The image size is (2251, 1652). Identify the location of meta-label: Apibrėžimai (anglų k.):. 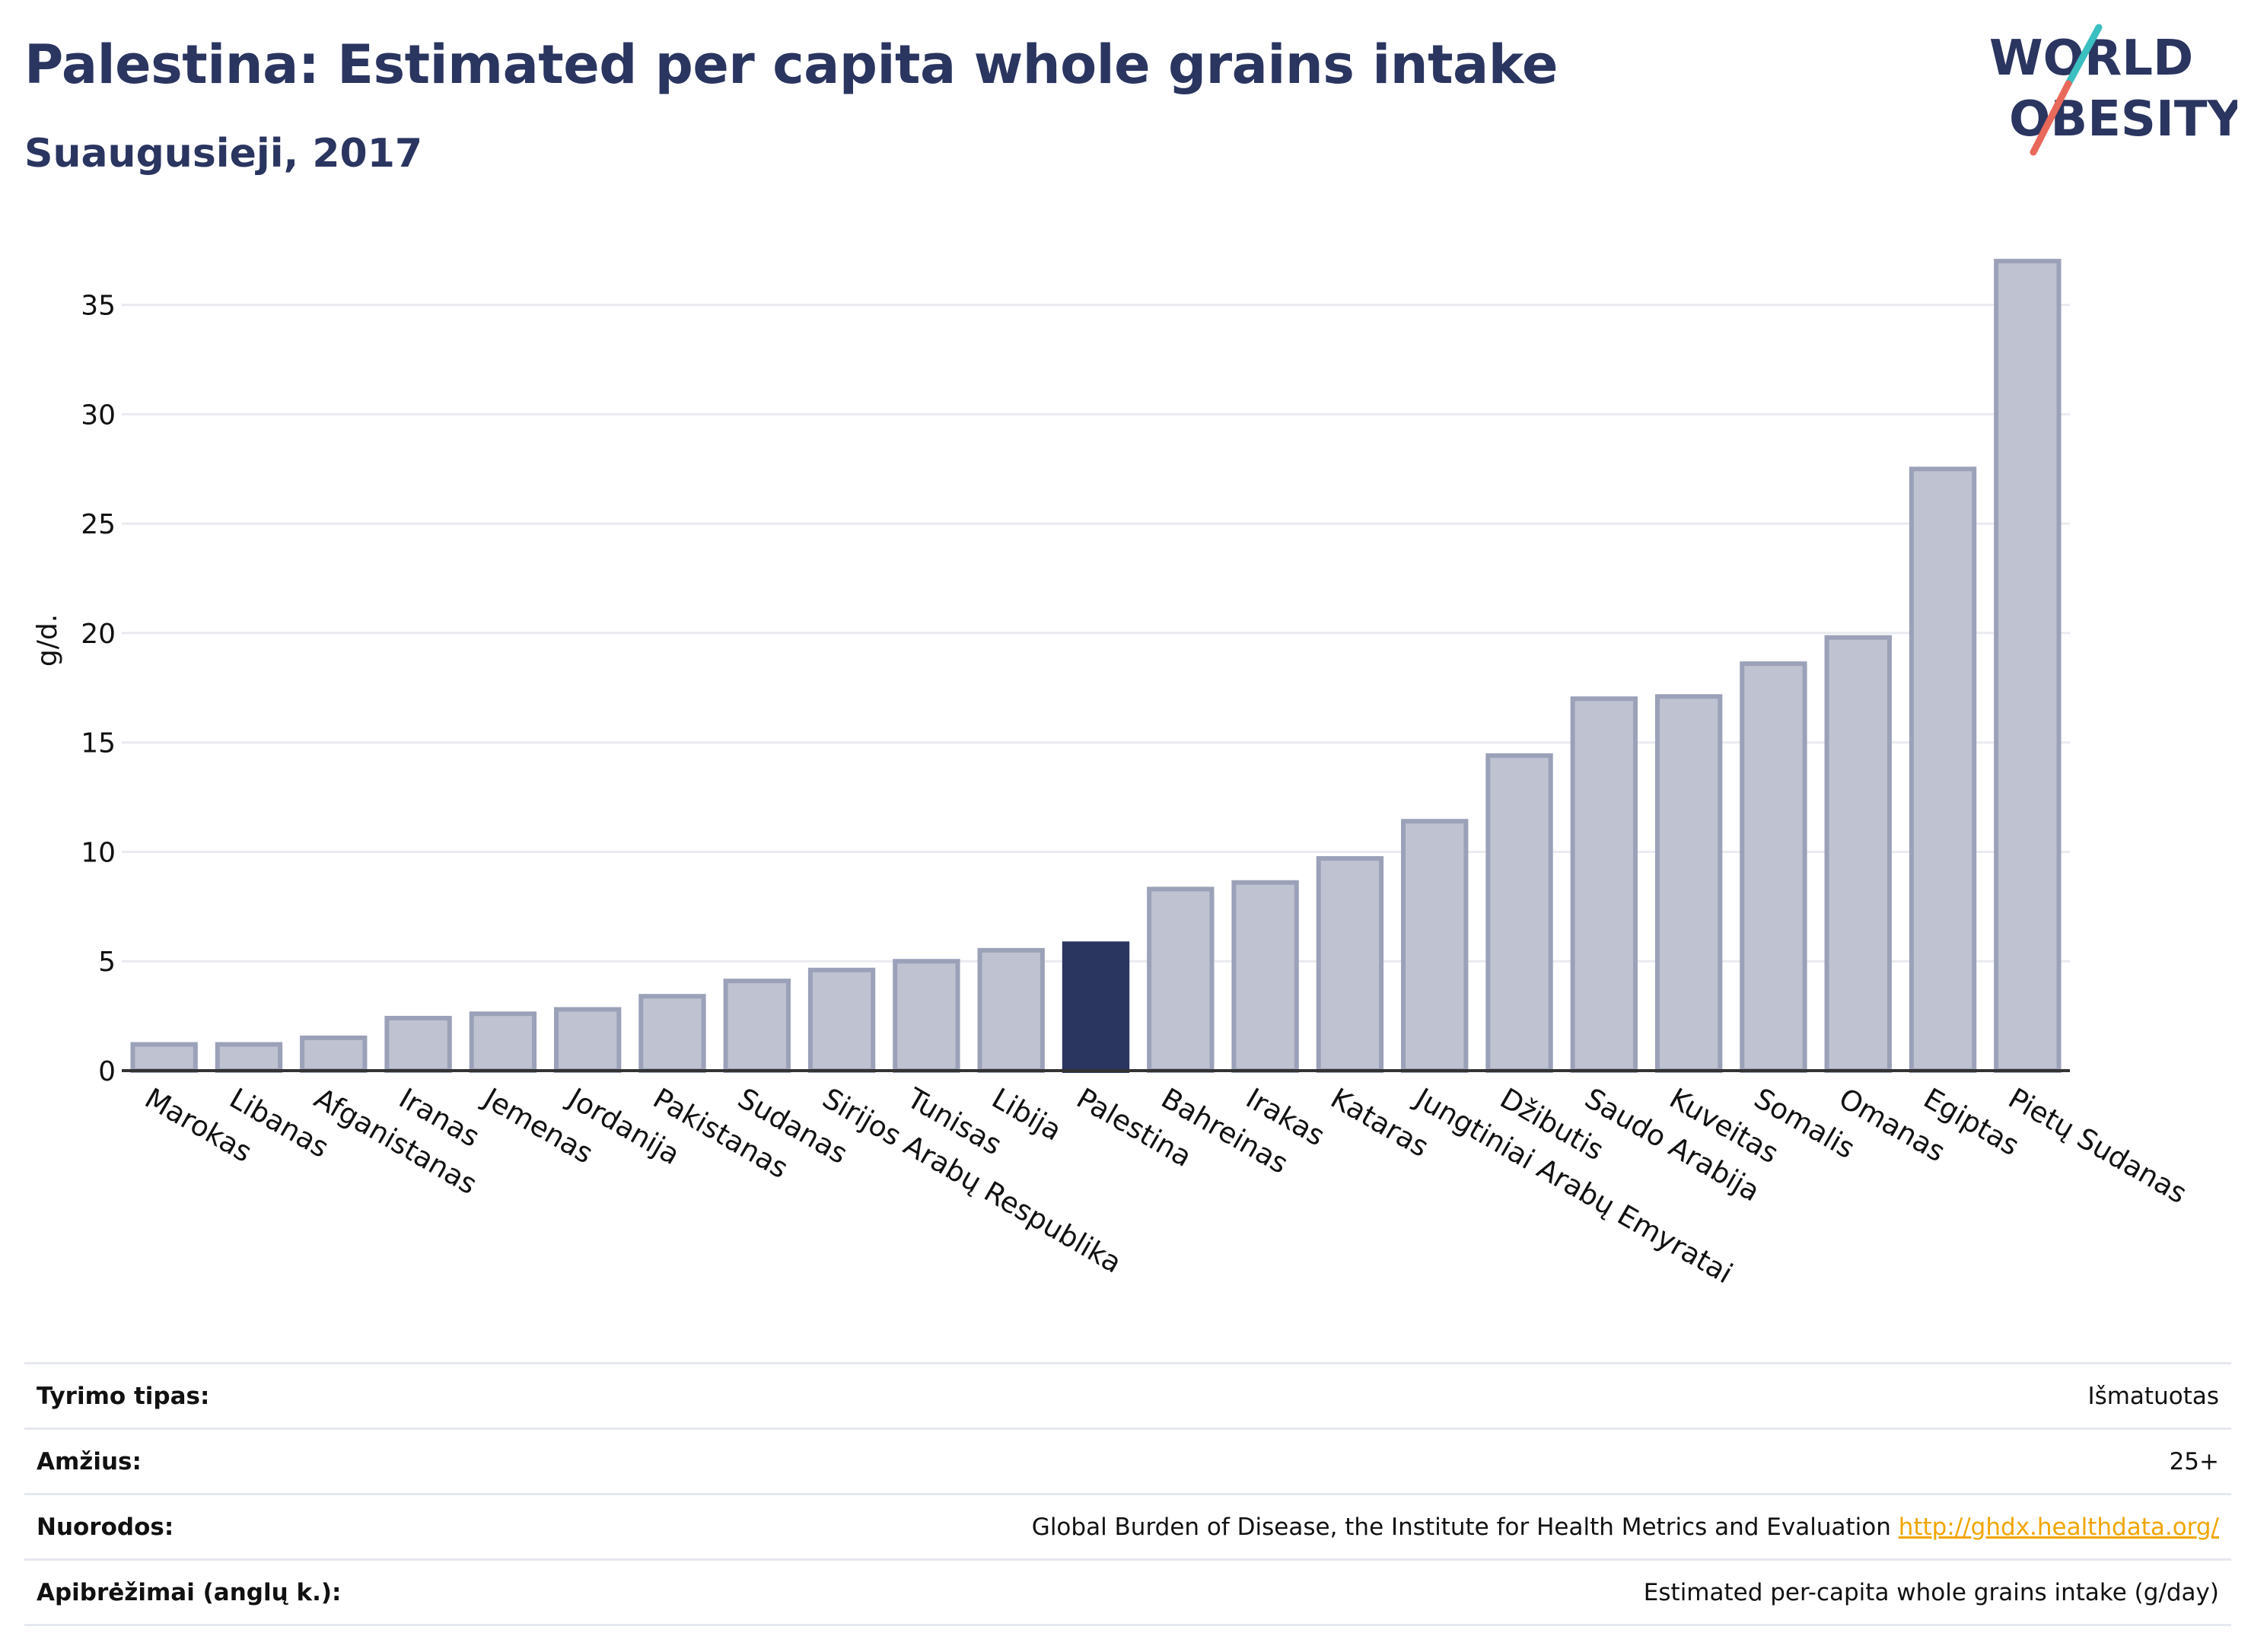
(189, 1592).